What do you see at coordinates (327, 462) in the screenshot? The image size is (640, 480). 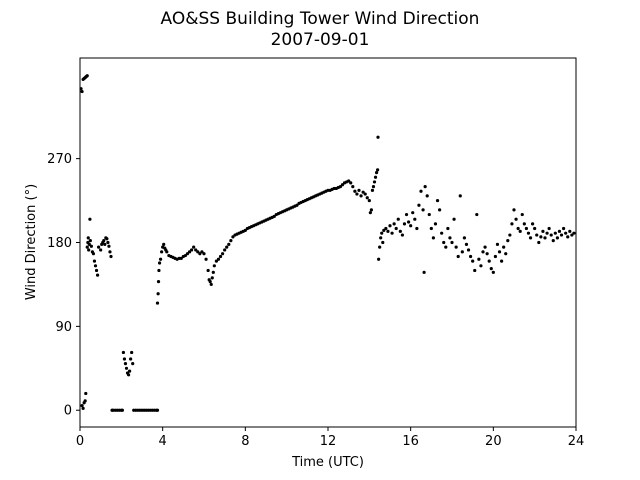 I see `x-axis-label: Time (UTC)` at bounding box center [327, 462].